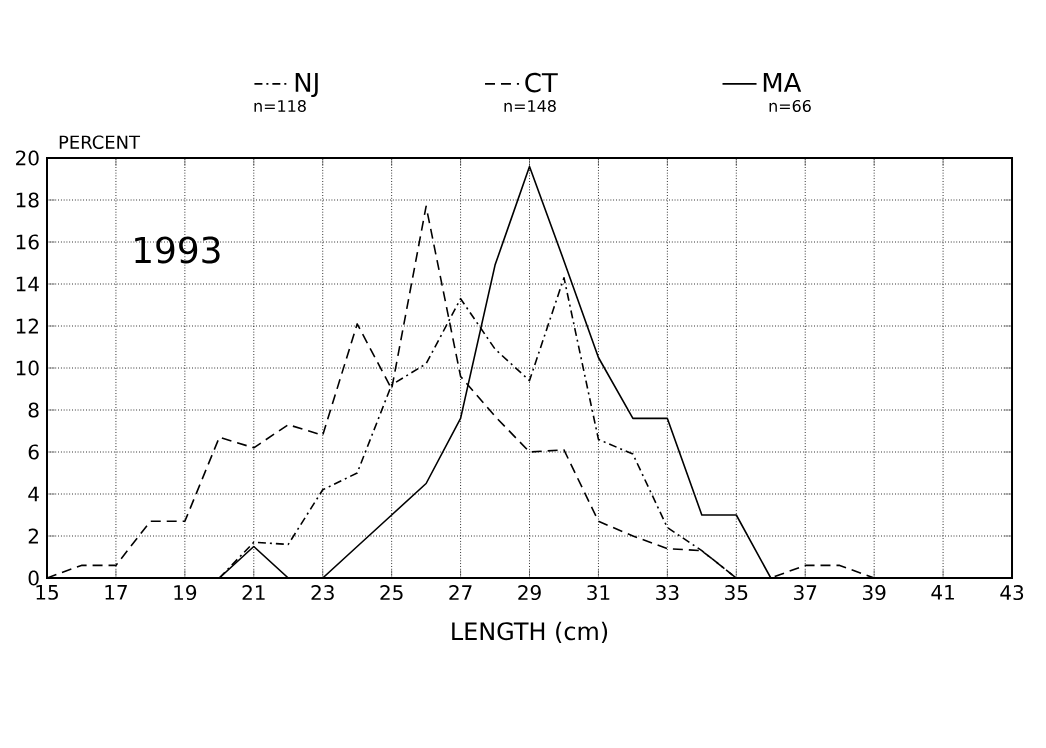  What do you see at coordinates (391, 593) in the screenshot?
I see `x-tick-label: 25` at bounding box center [391, 593].